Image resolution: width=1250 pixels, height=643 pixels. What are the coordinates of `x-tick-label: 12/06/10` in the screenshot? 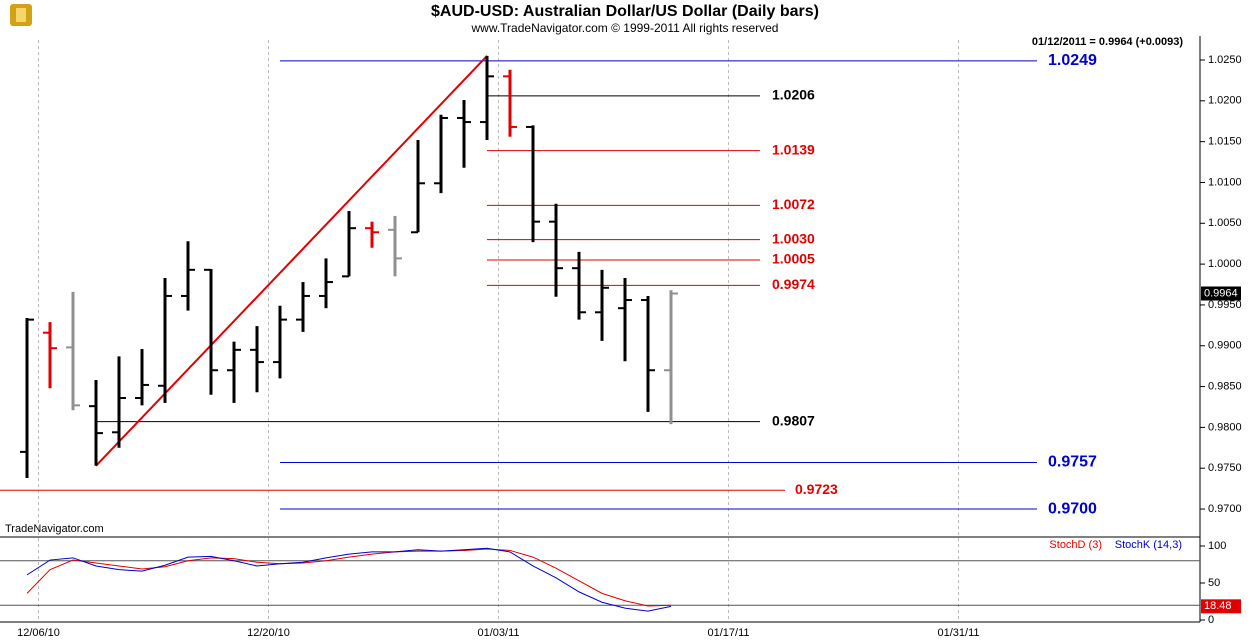 It's located at (38, 633).